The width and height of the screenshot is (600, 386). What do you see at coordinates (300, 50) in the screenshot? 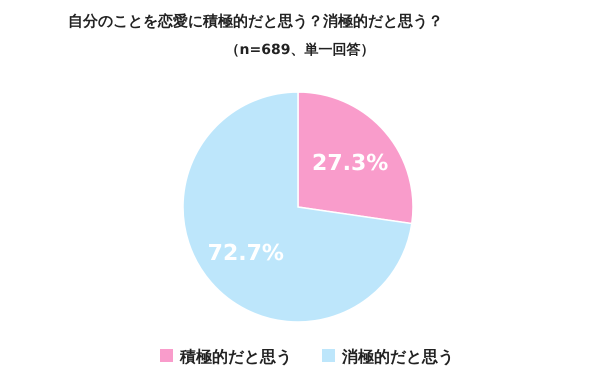
I see `chart-subtitle: （n=689、単一回答）` at bounding box center [300, 50].